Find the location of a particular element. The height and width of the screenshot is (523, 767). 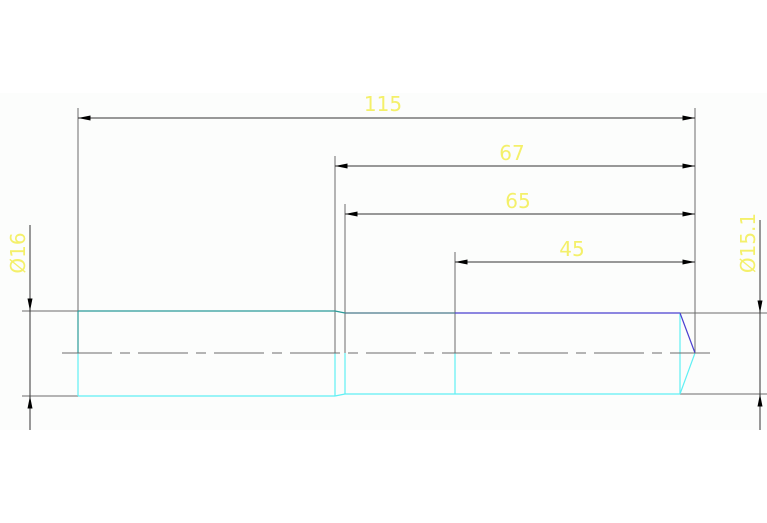

shaft-outline is located at coordinates (386, 353).